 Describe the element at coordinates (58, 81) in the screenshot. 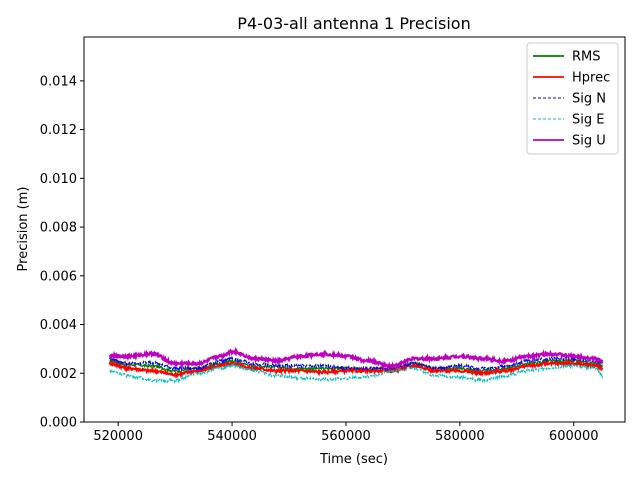

I see `y-tick-label: 0.014` at that location.